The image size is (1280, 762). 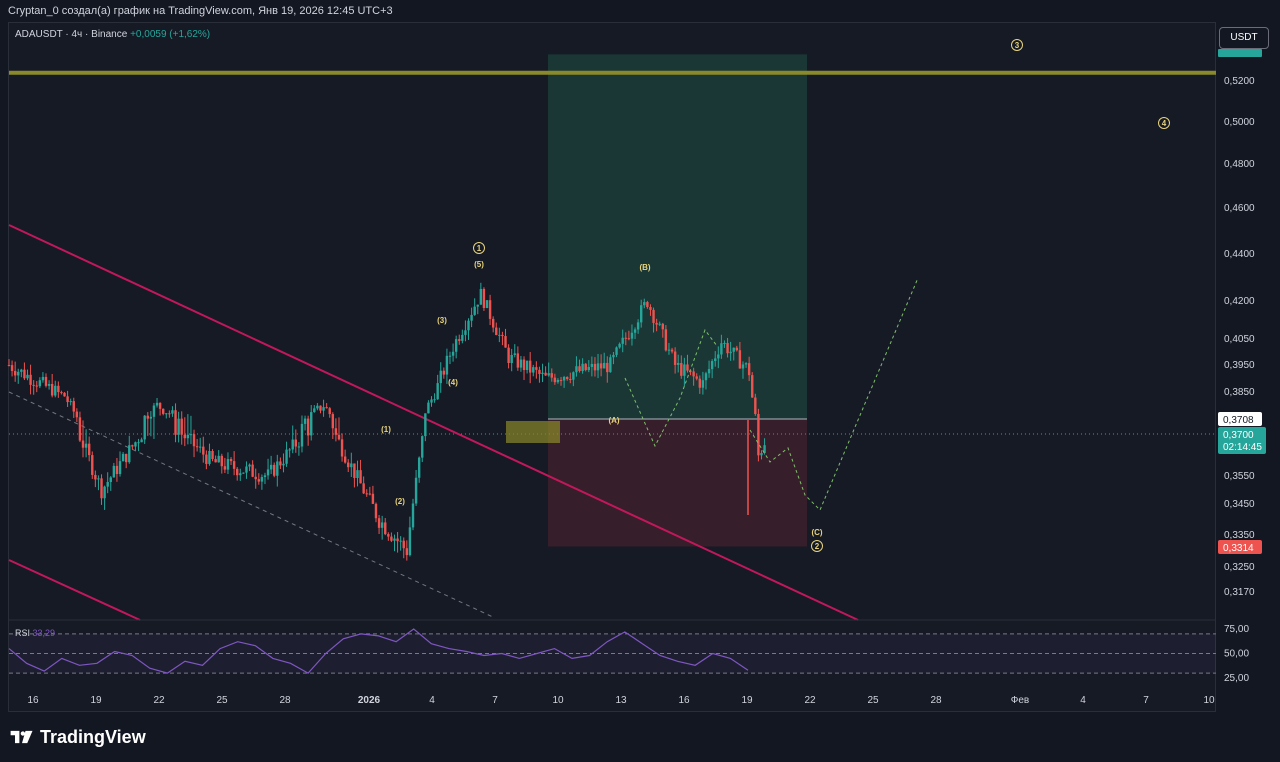 I want to click on price-tick-label: 0,3450, so click(x=1239, y=504).